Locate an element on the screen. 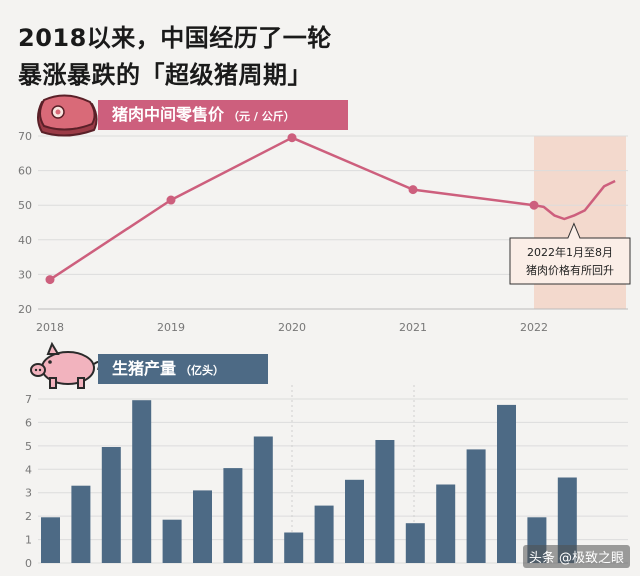 This screenshot has width=640, height=576. annotation-line-1: 2022年1月至8月 is located at coordinates (570, 252).